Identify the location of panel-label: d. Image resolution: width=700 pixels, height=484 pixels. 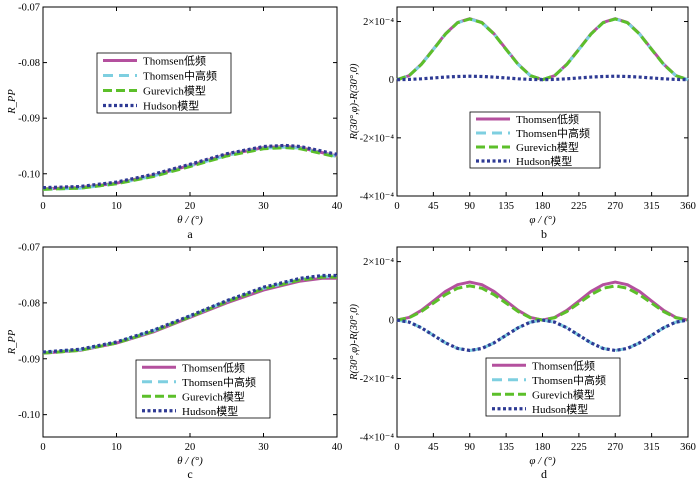
(544, 474).